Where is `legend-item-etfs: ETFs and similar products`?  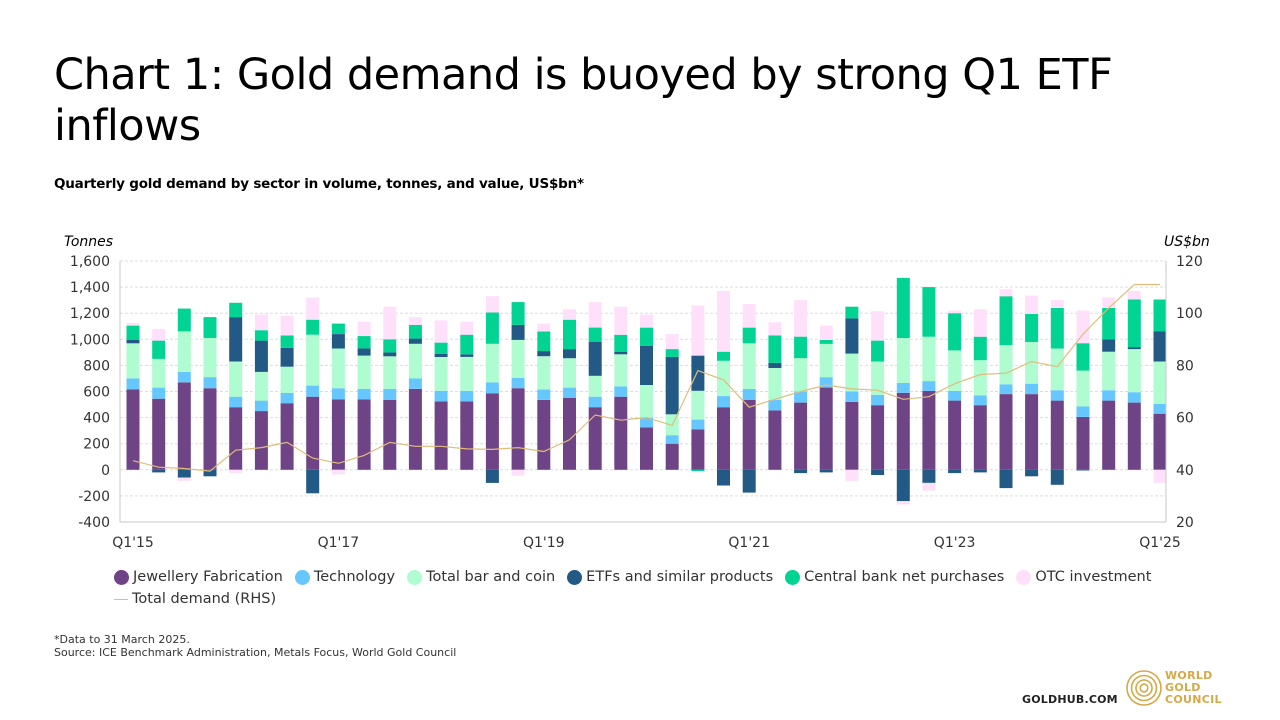 legend-item-etfs: ETFs and similar products is located at coordinates (670, 577).